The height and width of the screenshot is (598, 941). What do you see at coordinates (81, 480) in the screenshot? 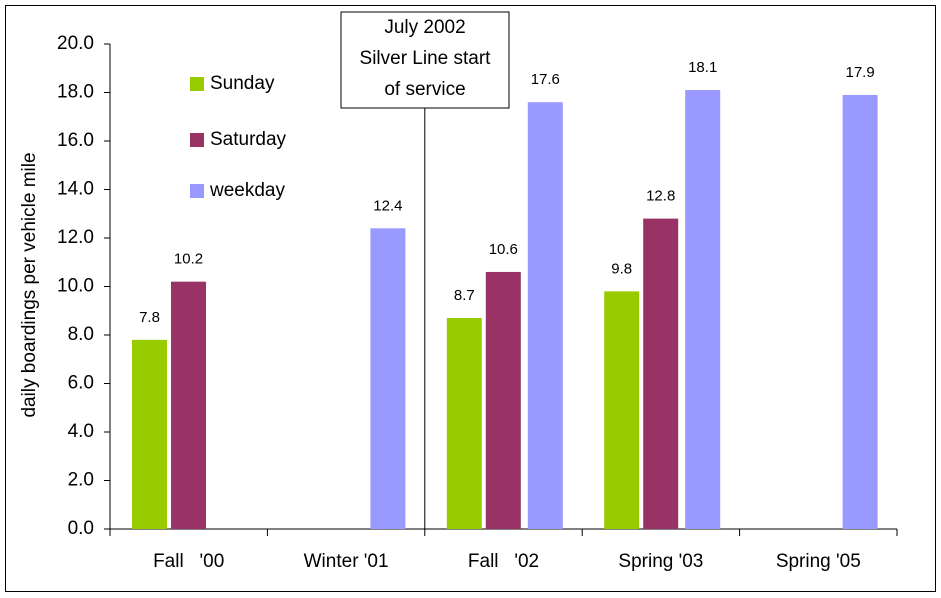
I see `y-tick-label: 2.0` at bounding box center [81, 480].